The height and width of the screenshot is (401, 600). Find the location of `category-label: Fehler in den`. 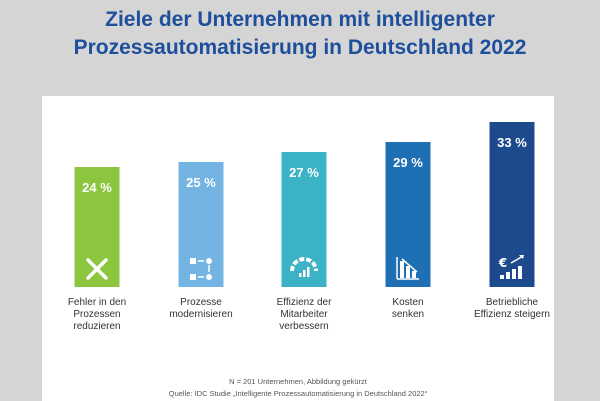

category-label: Fehler in den is located at coordinates (97, 302).